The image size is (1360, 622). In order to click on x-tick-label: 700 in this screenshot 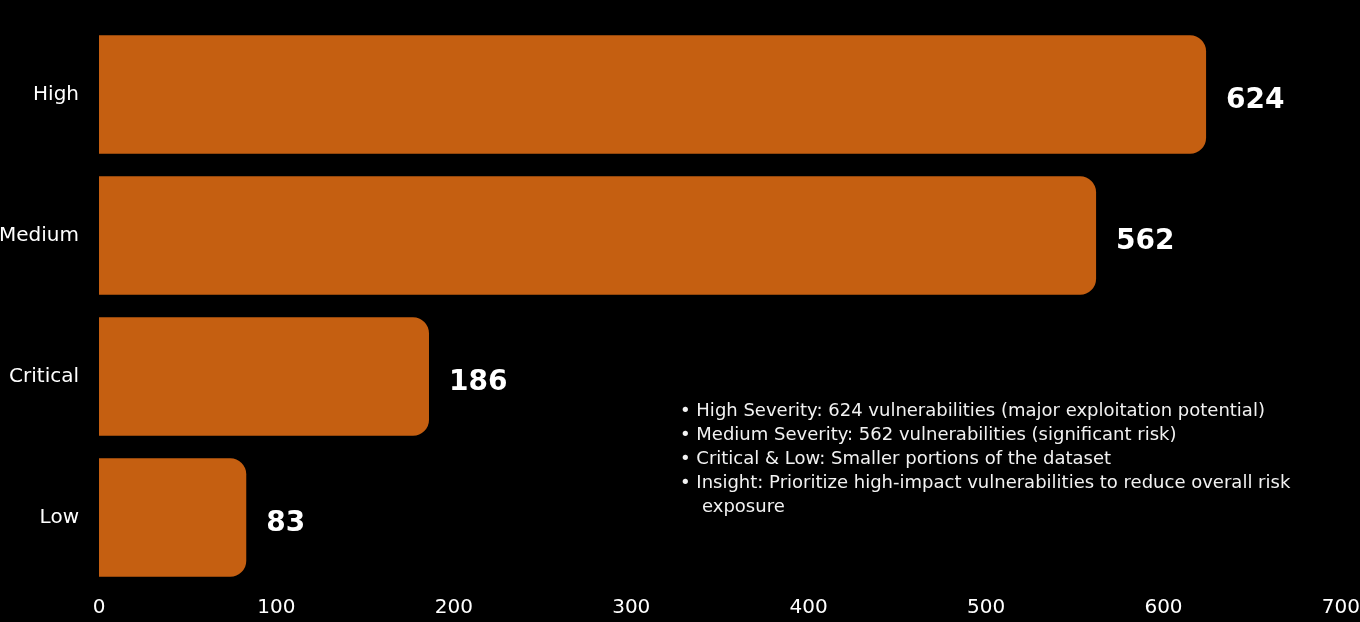, I will do `click(1340, 606)`.